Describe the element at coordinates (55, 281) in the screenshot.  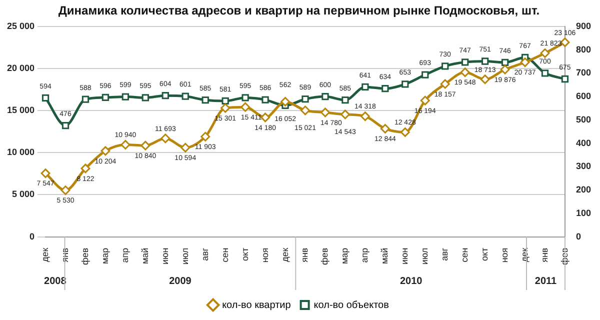
I see `text: 2008` at that location.